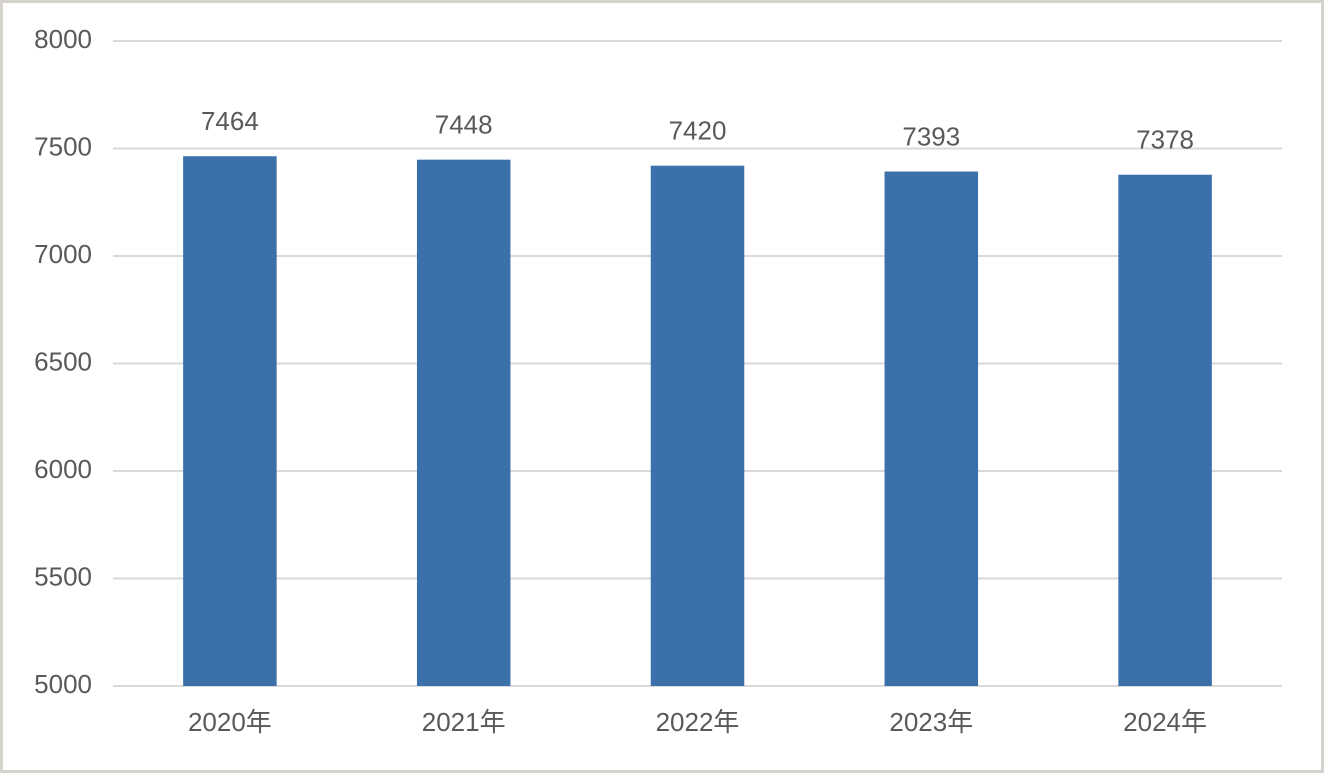 The height and width of the screenshot is (773, 1324). Describe the element at coordinates (63, 469) in the screenshot. I see `y-tick-label: 6000` at that location.